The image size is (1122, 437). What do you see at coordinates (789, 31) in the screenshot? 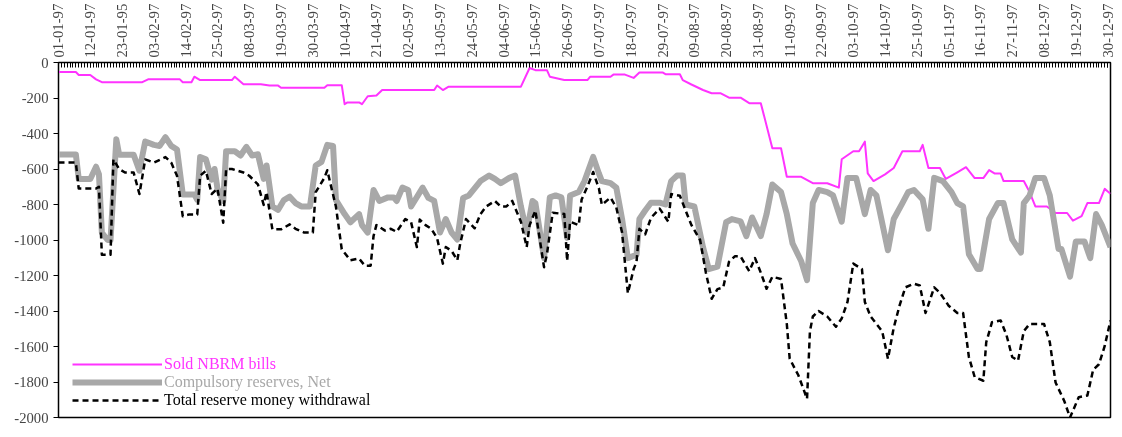
I see `x-tick-label: 11-09-97` at bounding box center [789, 31].